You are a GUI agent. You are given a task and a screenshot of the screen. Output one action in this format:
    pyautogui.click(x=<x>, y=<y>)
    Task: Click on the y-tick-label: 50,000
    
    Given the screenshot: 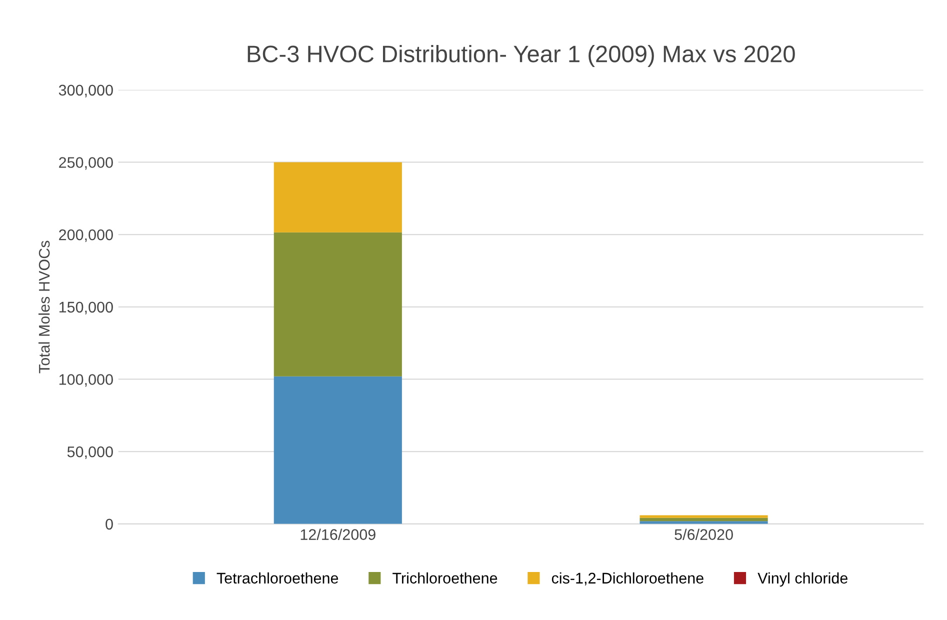 What is the action you would take?
    pyautogui.click(x=90, y=453)
    